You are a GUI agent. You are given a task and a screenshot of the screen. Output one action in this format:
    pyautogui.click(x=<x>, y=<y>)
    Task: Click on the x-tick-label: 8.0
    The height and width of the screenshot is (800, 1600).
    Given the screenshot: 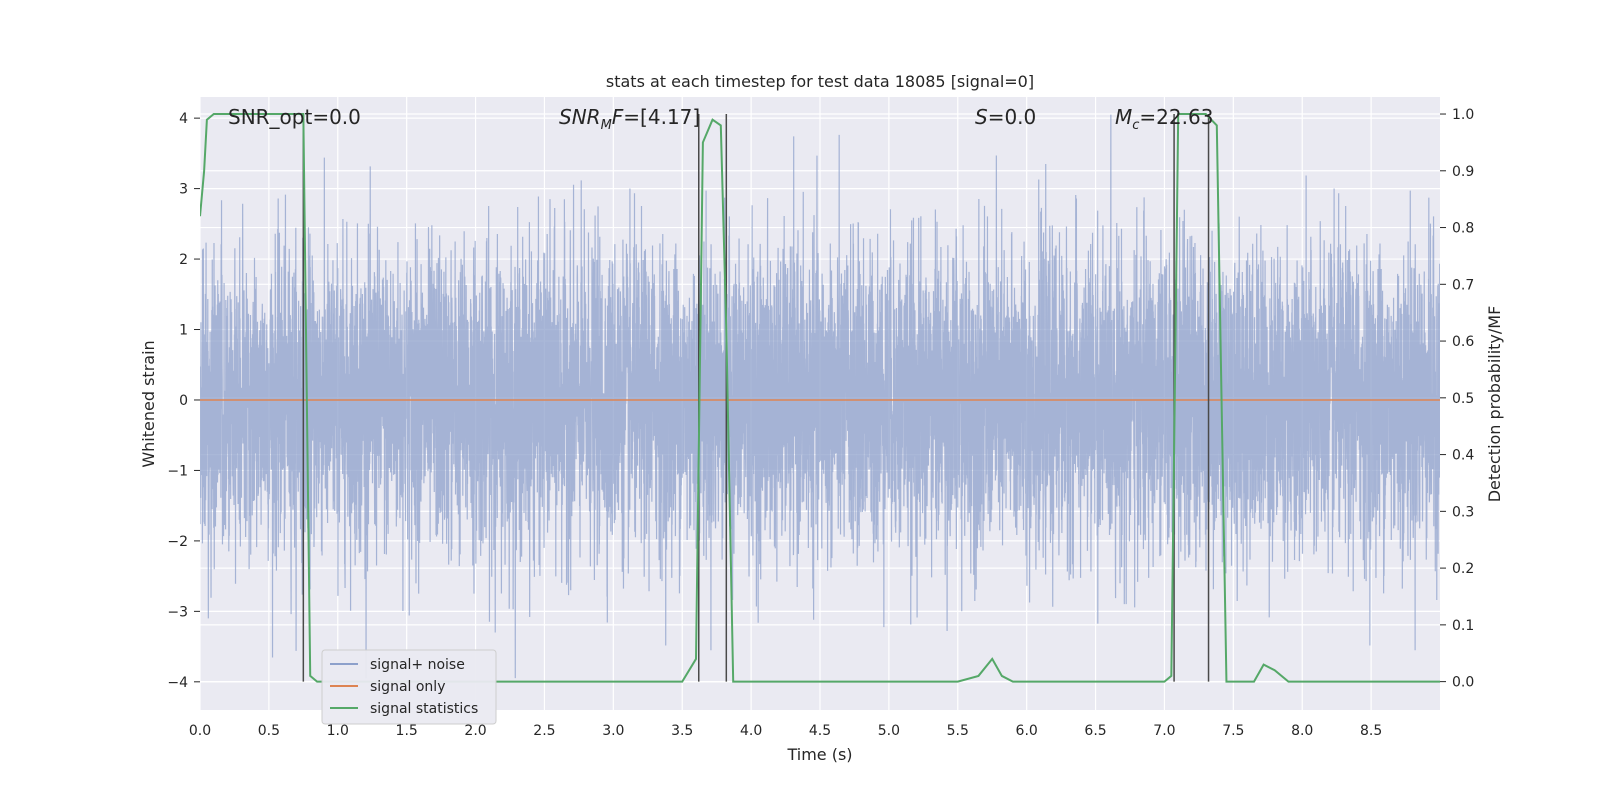 What is the action you would take?
    pyautogui.click(x=1302, y=731)
    